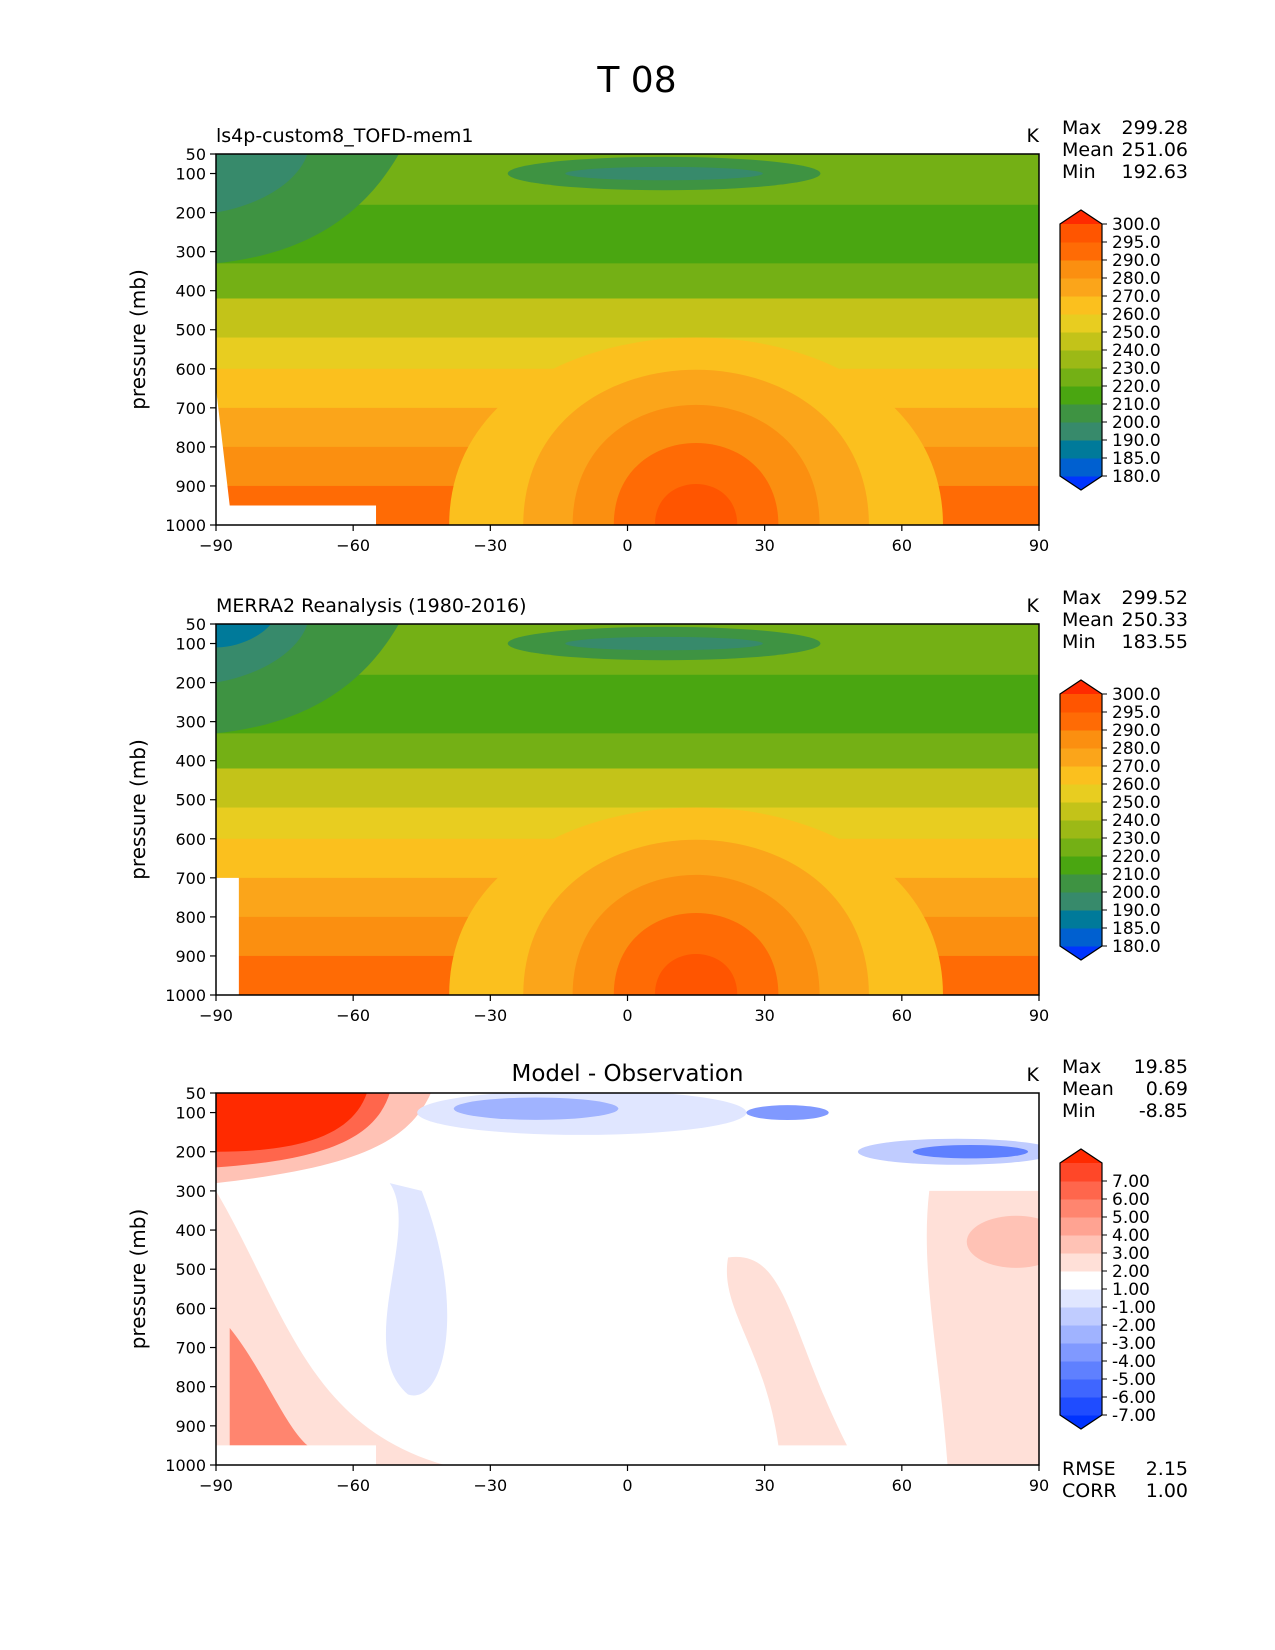 The width and height of the screenshot is (1275, 1650). What do you see at coordinates (1134, 1398) in the screenshot?
I see `colorbar-tick-label: -6.00` at bounding box center [1134, 1398].